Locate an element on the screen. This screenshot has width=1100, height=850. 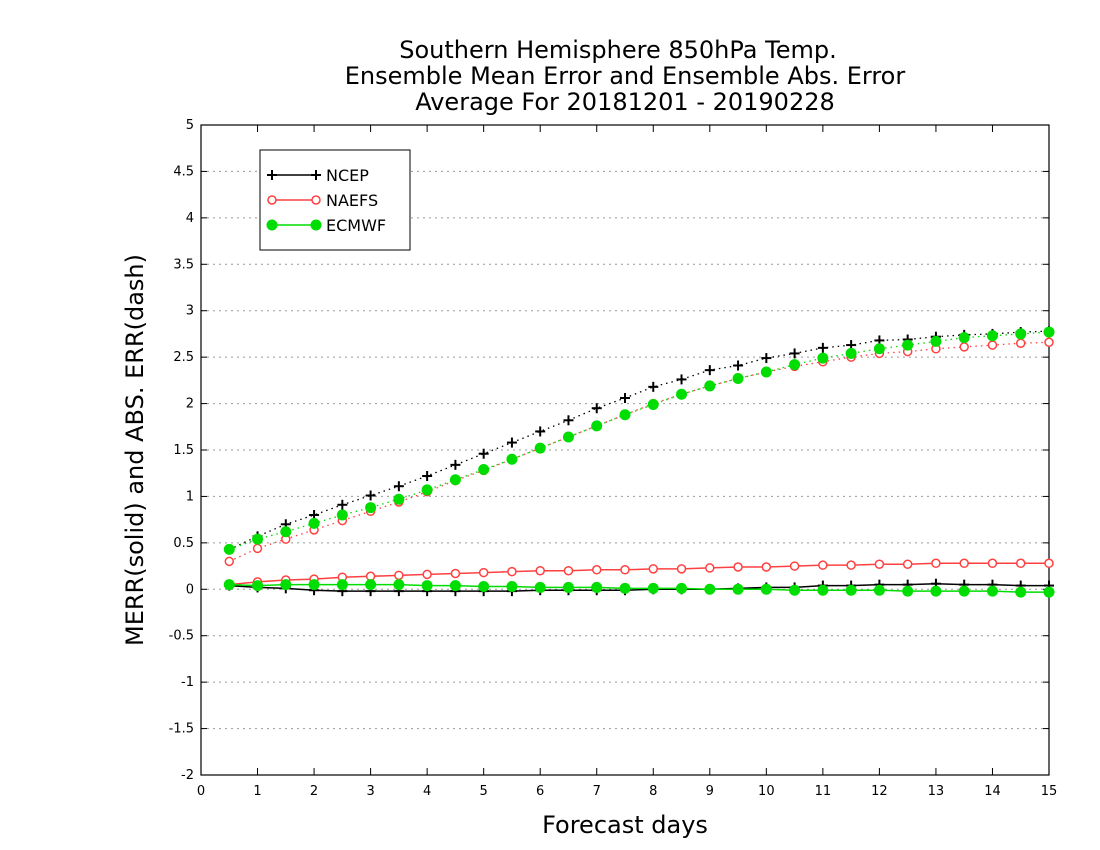
y-tick-label: 0 is located at coordinates (190, 589).